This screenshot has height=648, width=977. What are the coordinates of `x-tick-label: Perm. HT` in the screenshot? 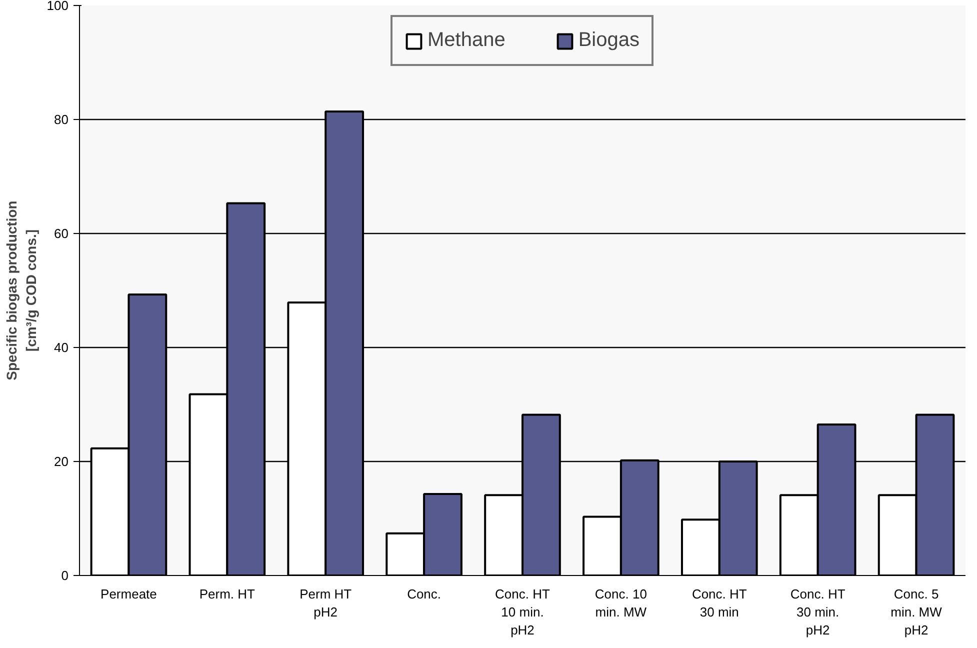 It's located at (227, 594).